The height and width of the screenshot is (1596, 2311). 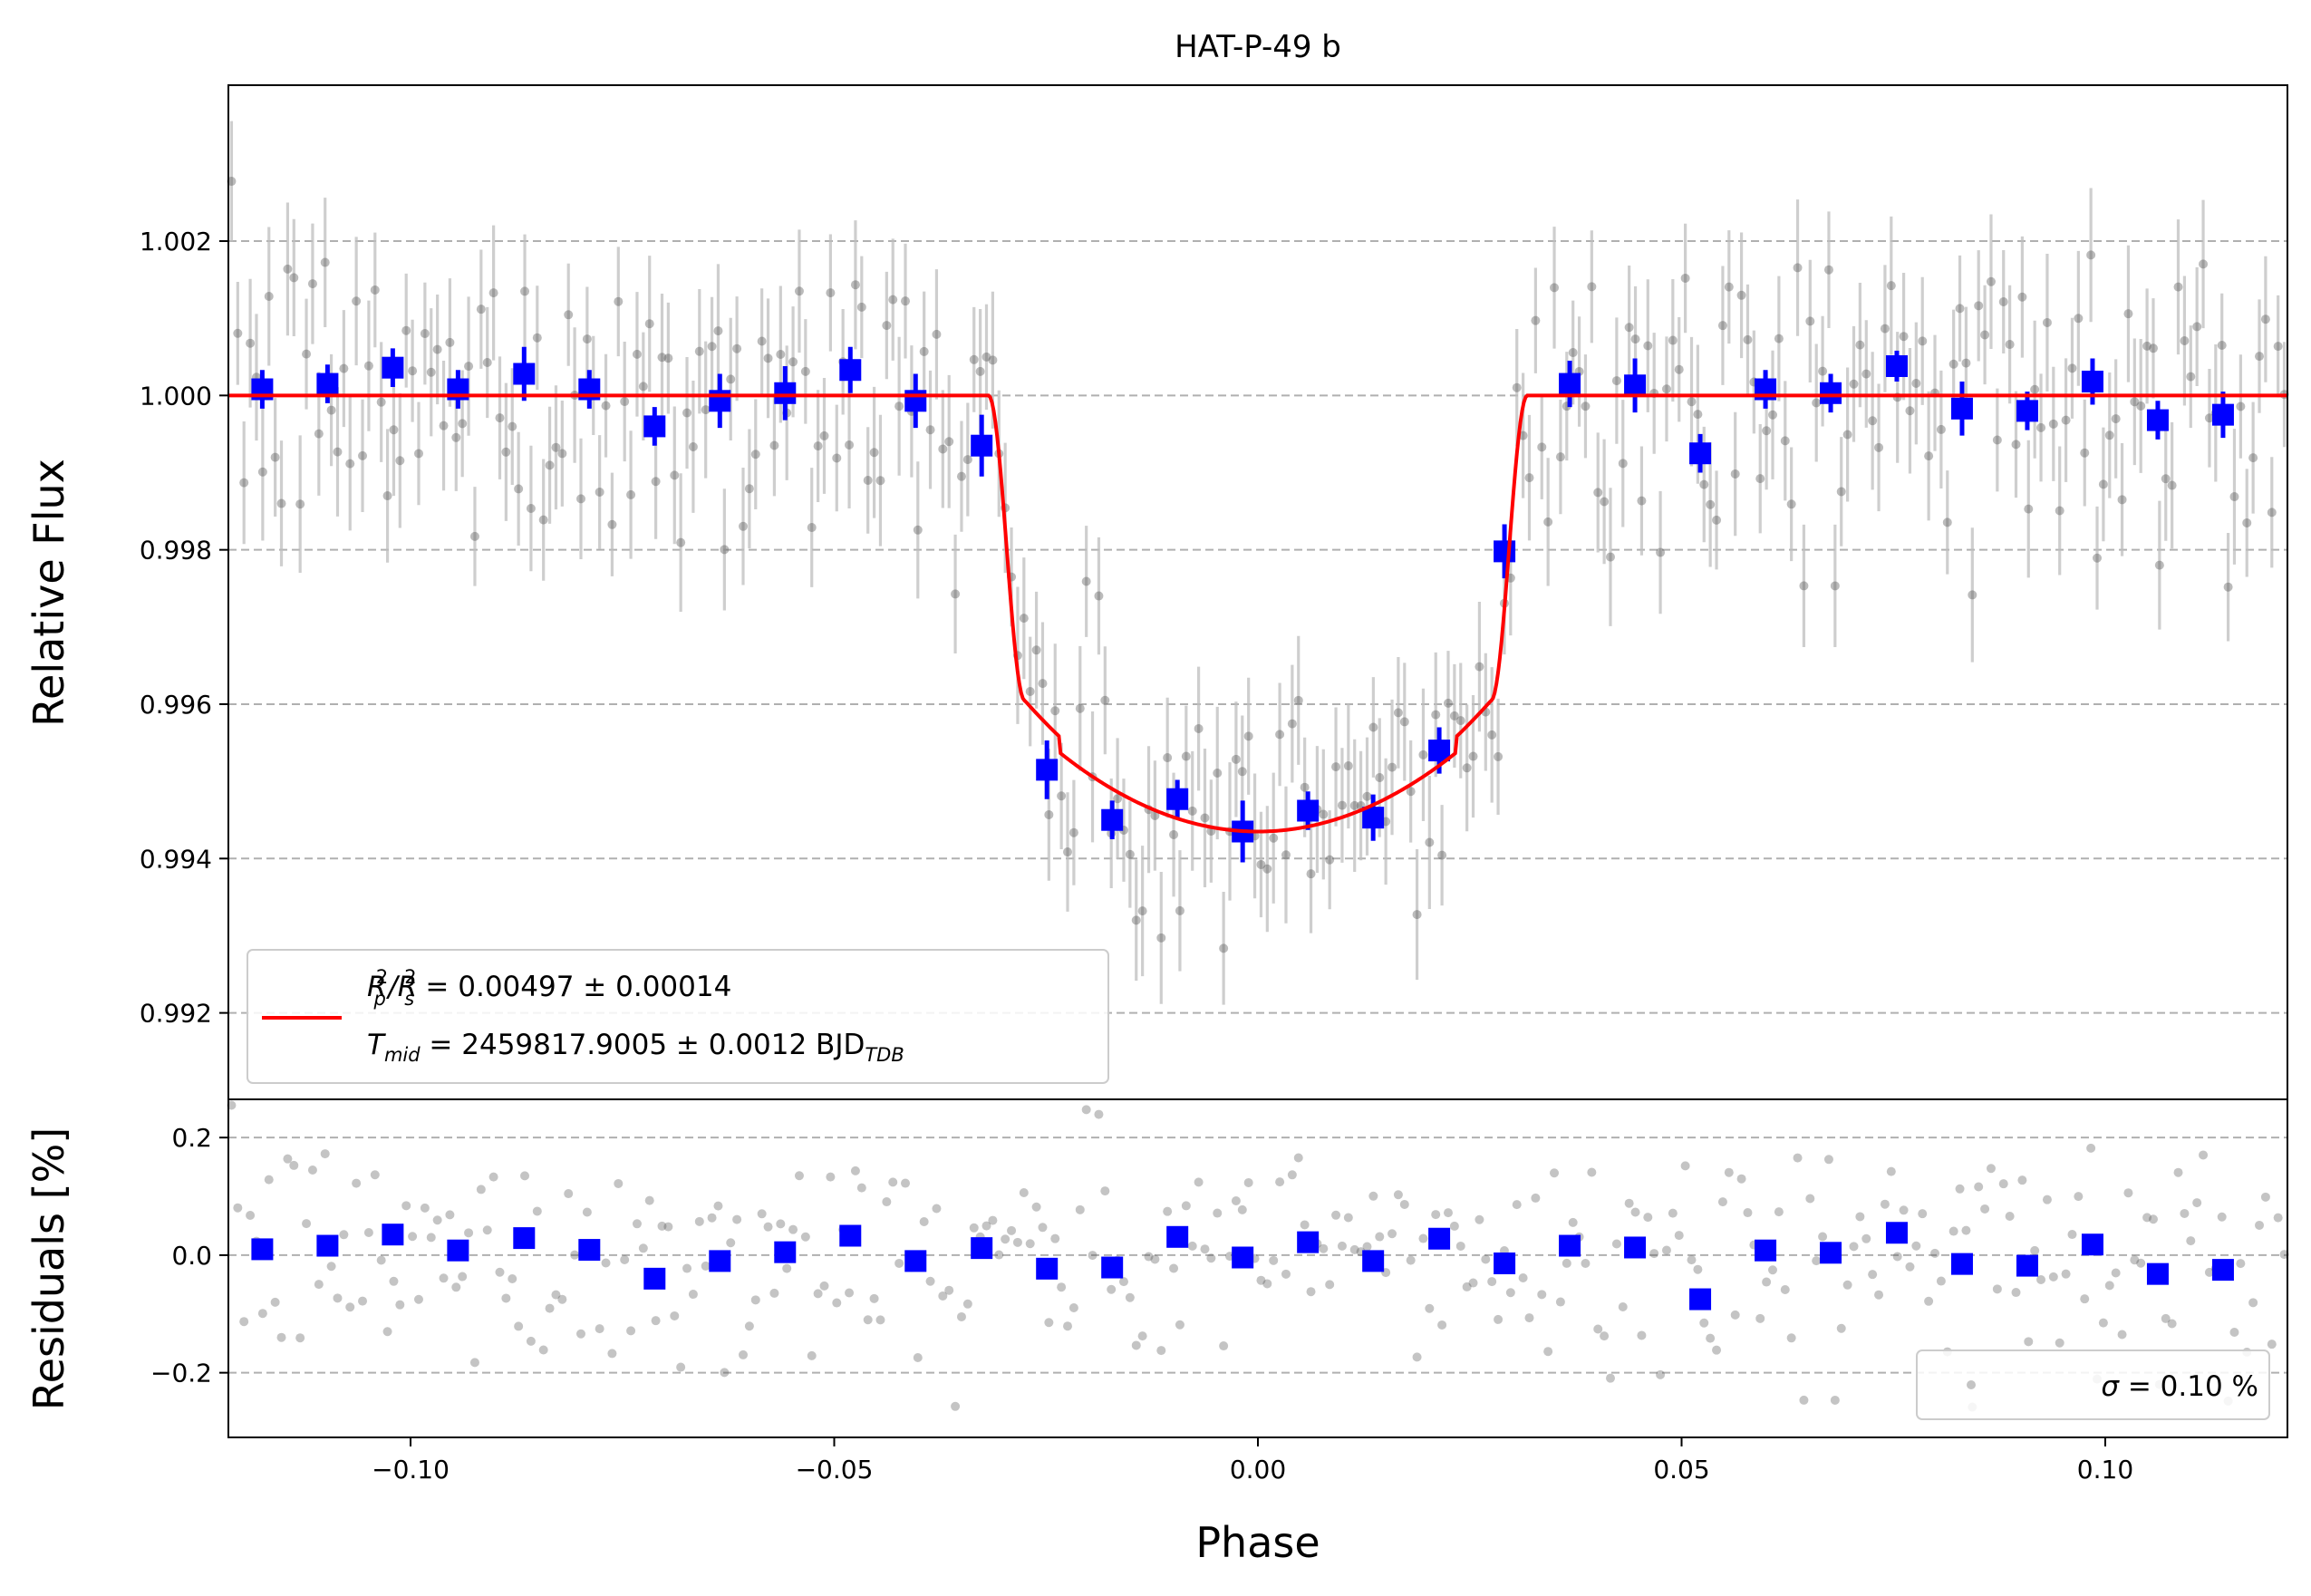 What do you see at coordinates (1258, 47) in the screenshot?
I see `chart-title: HAT-P-49 b` at bounding box center [1258, 47].